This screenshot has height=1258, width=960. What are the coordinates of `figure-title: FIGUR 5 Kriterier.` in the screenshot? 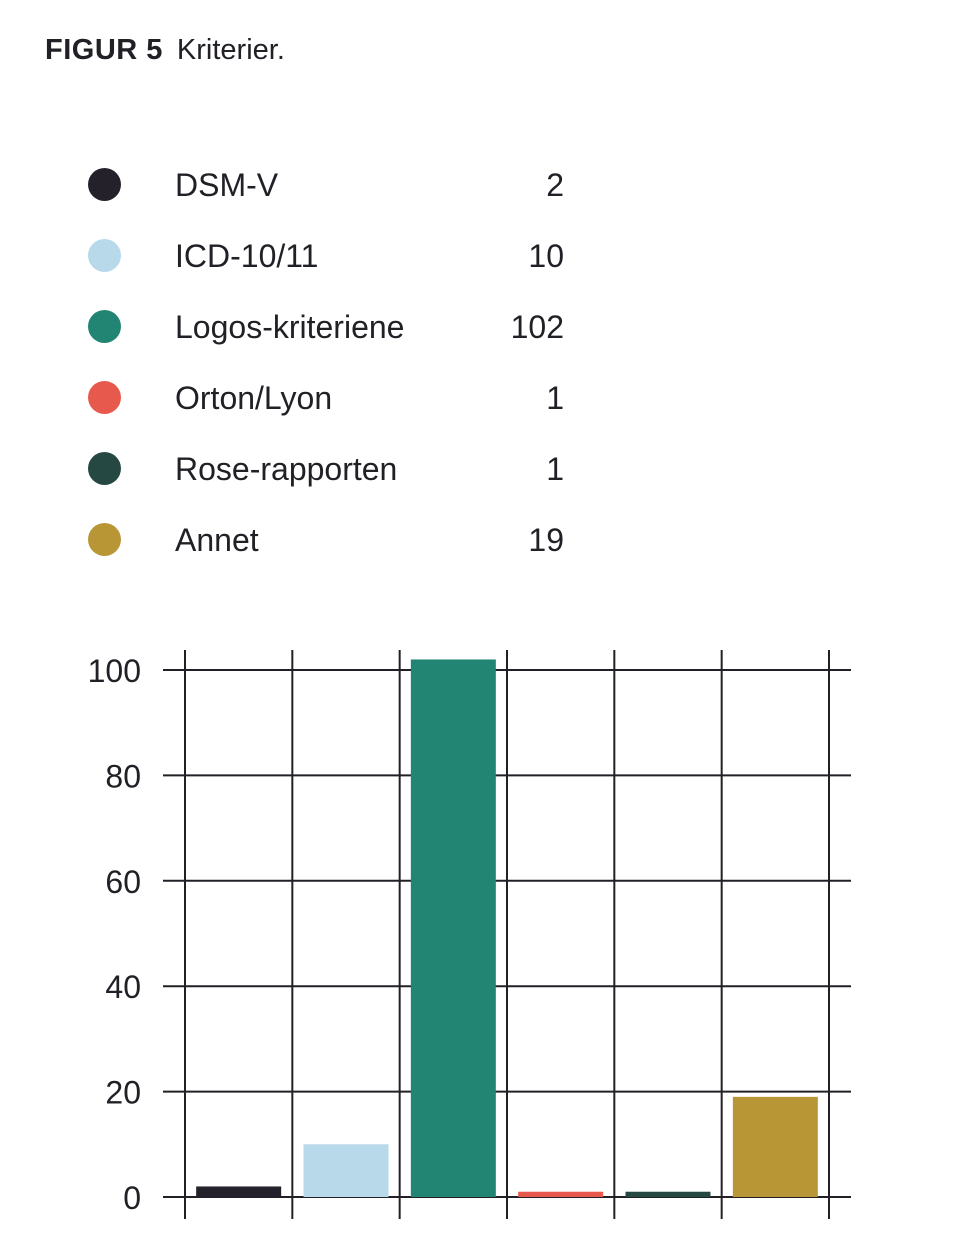 It's located at (165, 50).